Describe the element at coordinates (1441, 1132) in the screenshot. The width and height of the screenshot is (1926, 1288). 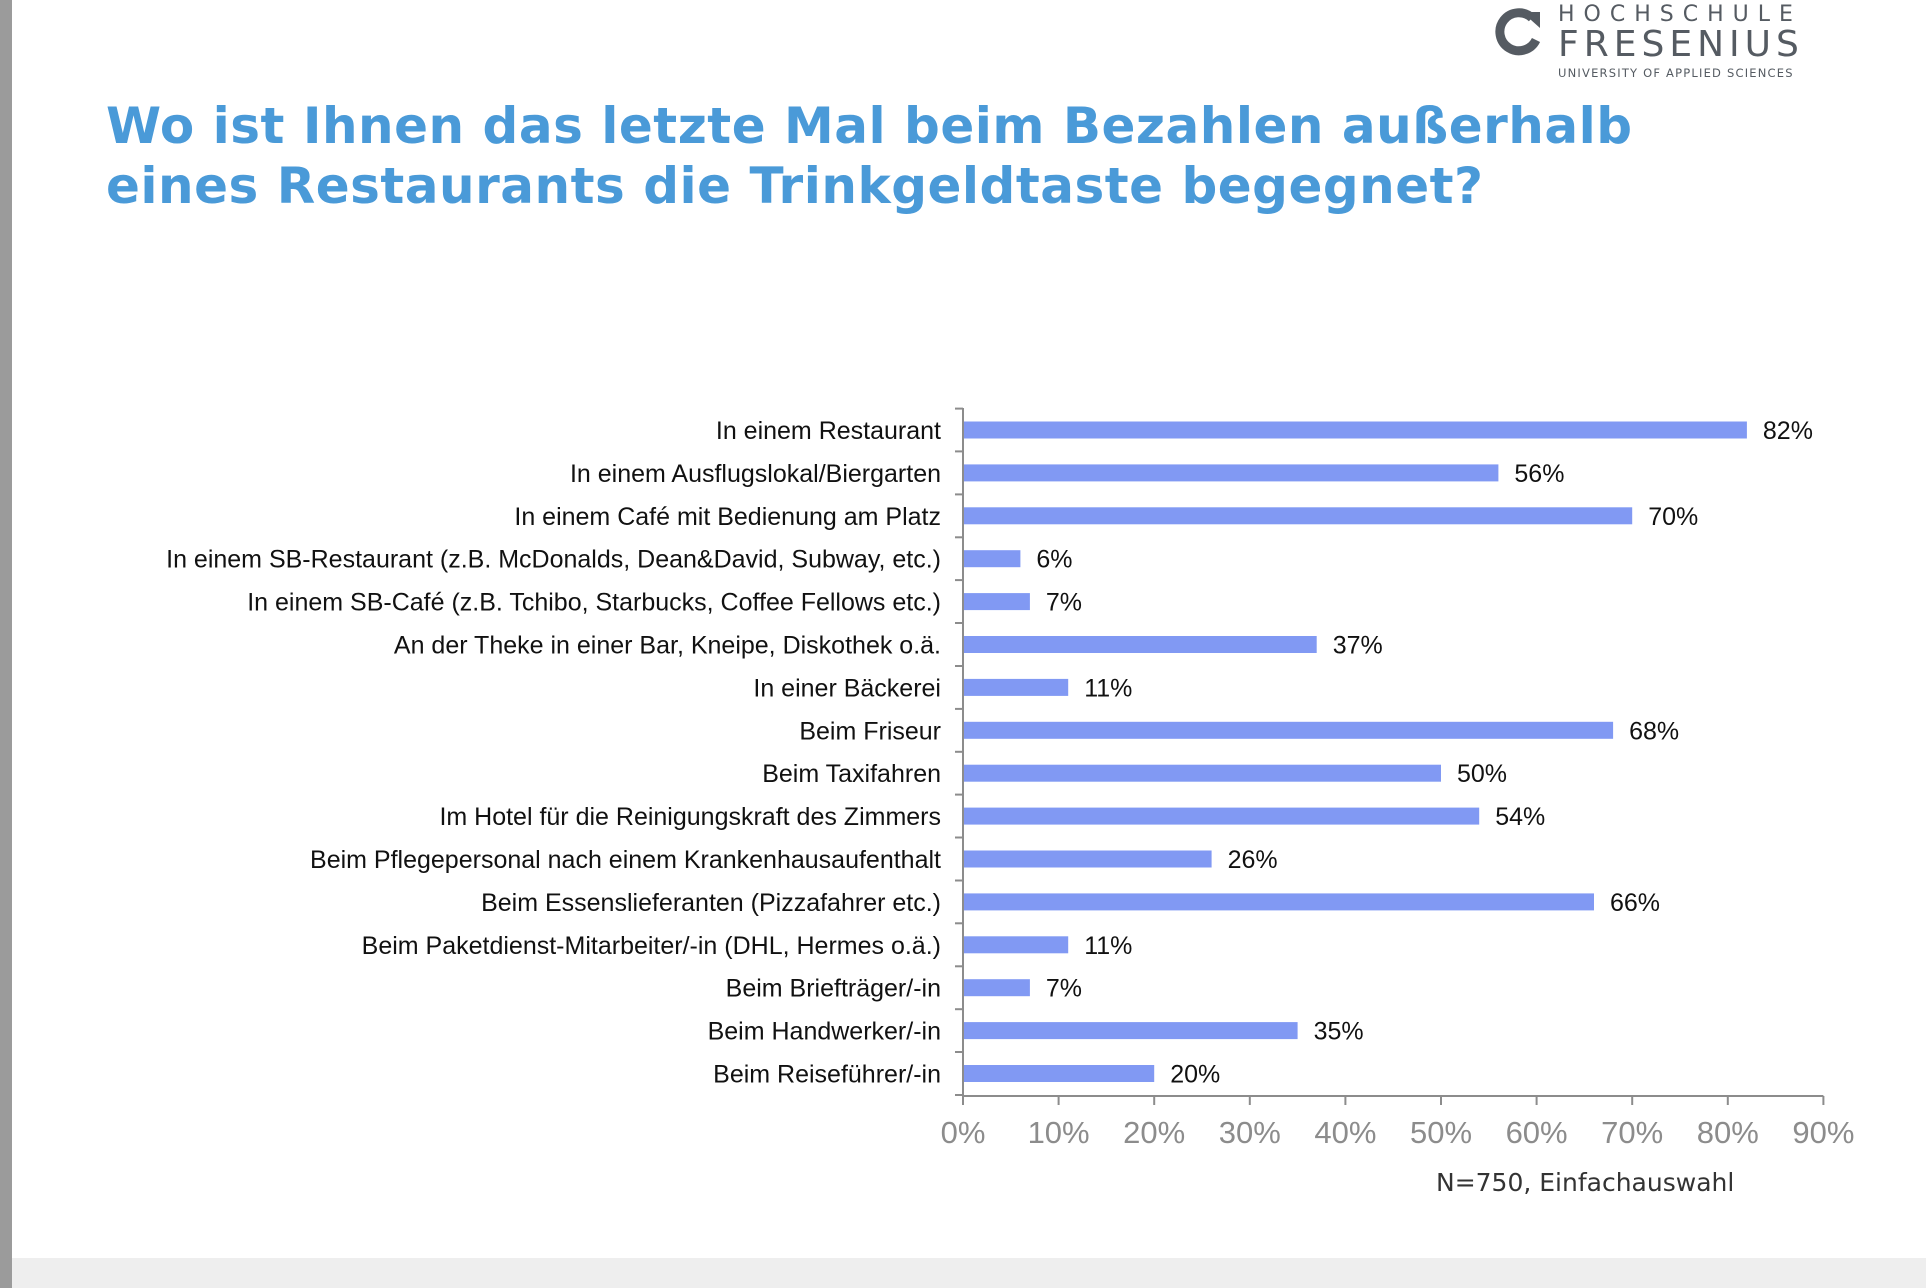
I see `x-tick-label: 50%` at that location.